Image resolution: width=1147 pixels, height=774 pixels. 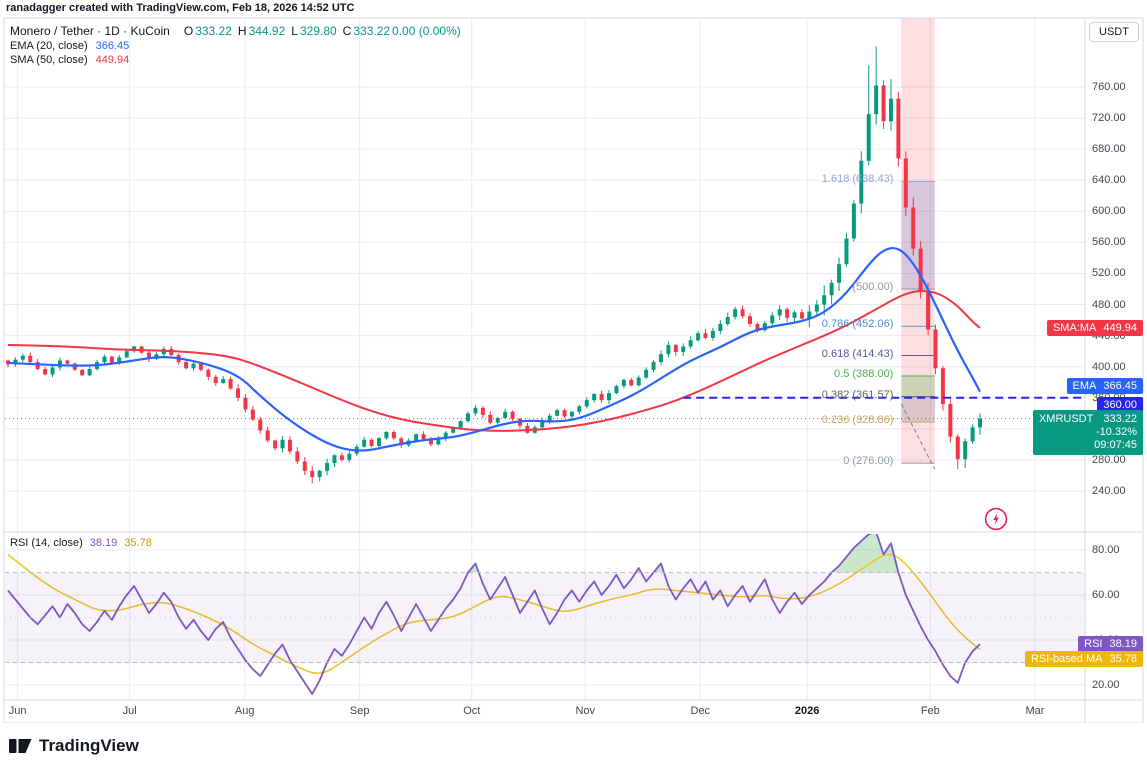 I want to click on time-axis-label: Mar, so click(x=1035, y=711).